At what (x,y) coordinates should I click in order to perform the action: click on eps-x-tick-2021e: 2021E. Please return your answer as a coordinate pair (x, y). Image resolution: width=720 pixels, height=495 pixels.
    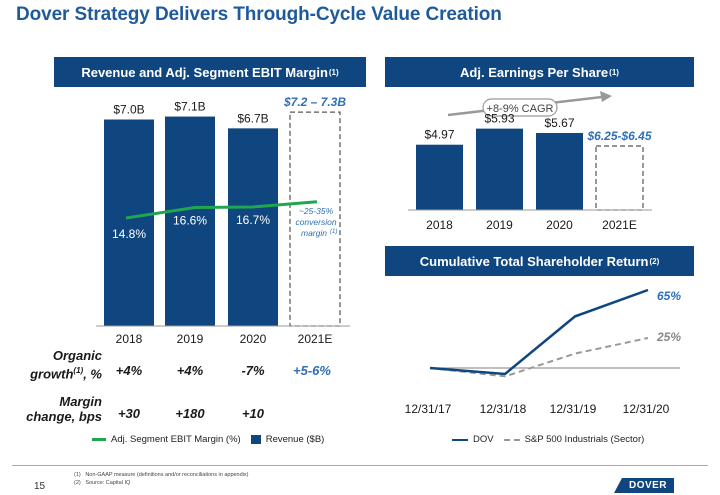
    Looking at the image, I should click on (619, 225).